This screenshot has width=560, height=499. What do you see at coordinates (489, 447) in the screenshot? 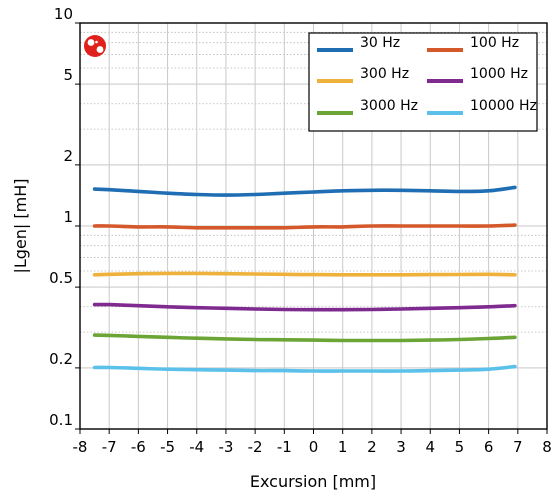
I see `x-tick-label: 6` at bounding box center [489, 447].